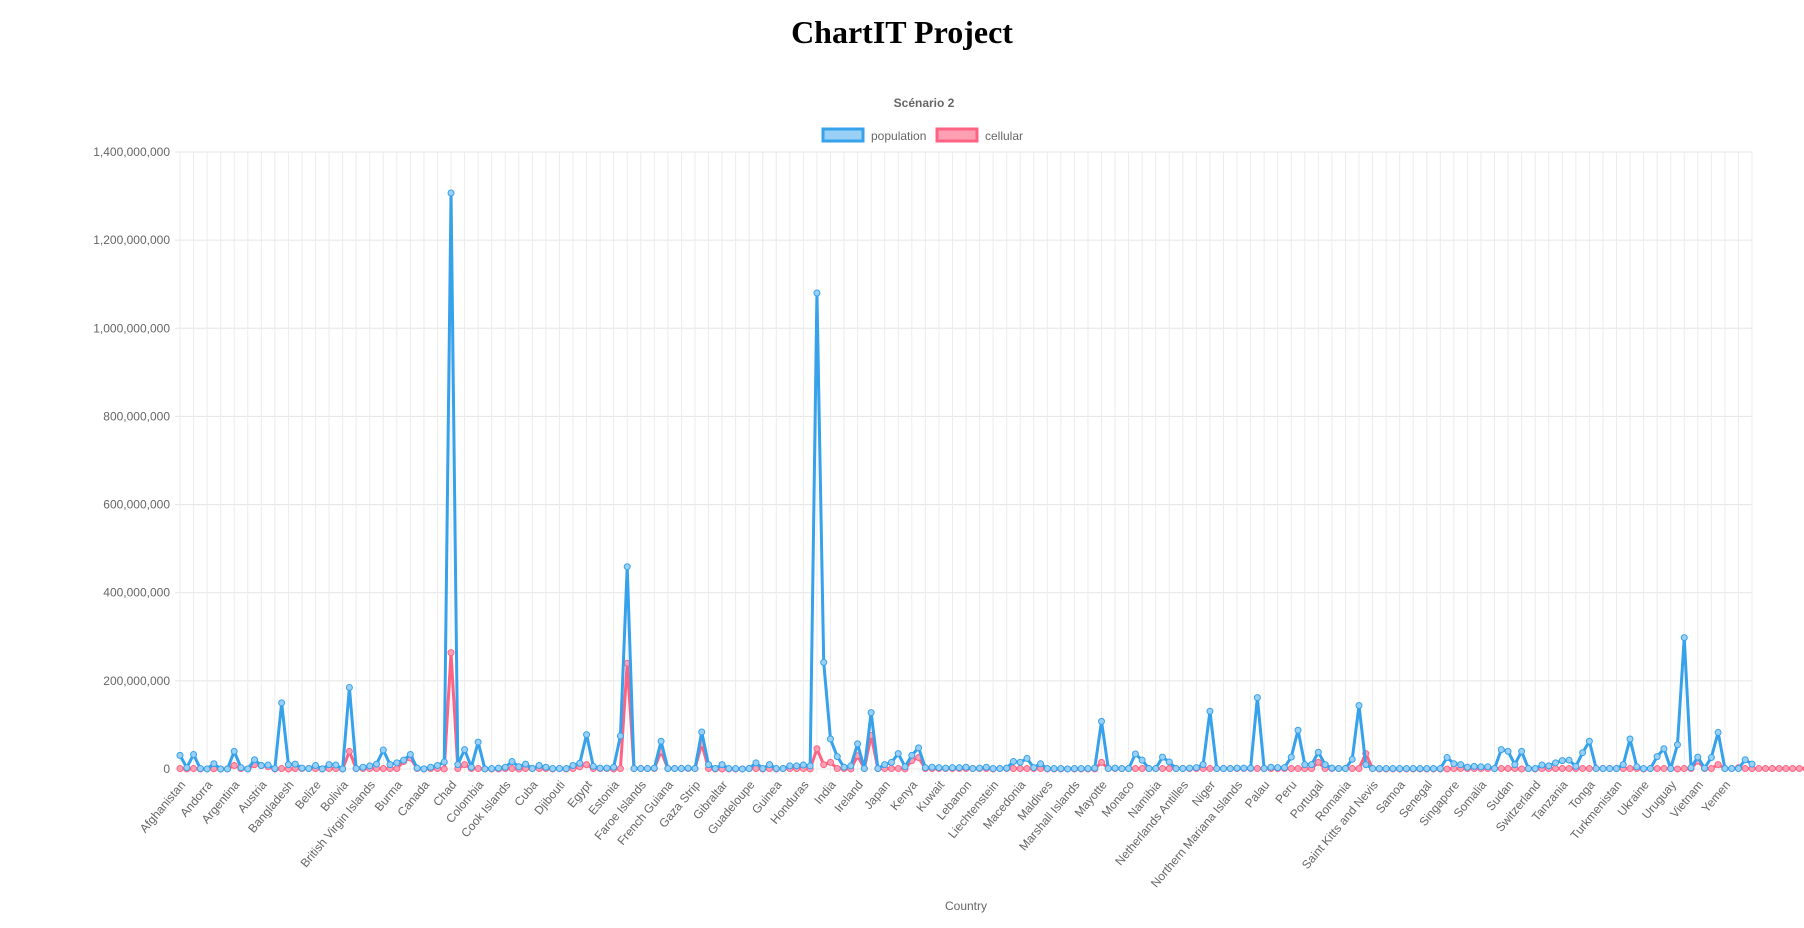 Image resolution: width=1804 pixels, height=928 pixels. I want to click on legend: population cellular, so click(922, 135).